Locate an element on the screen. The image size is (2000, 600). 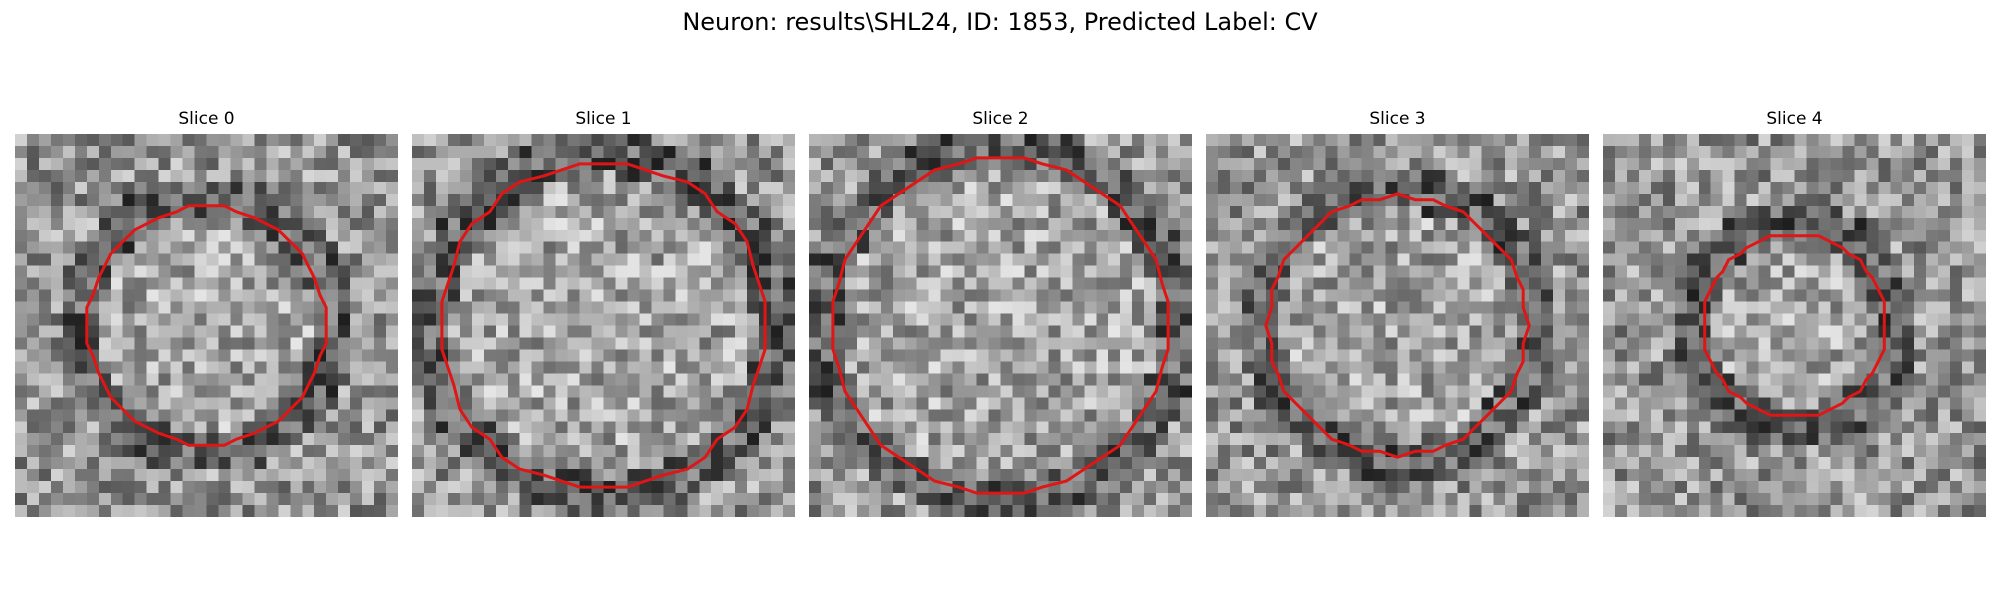
slice-panel-3: Slice 3 is located at coordinates (1397, 314).